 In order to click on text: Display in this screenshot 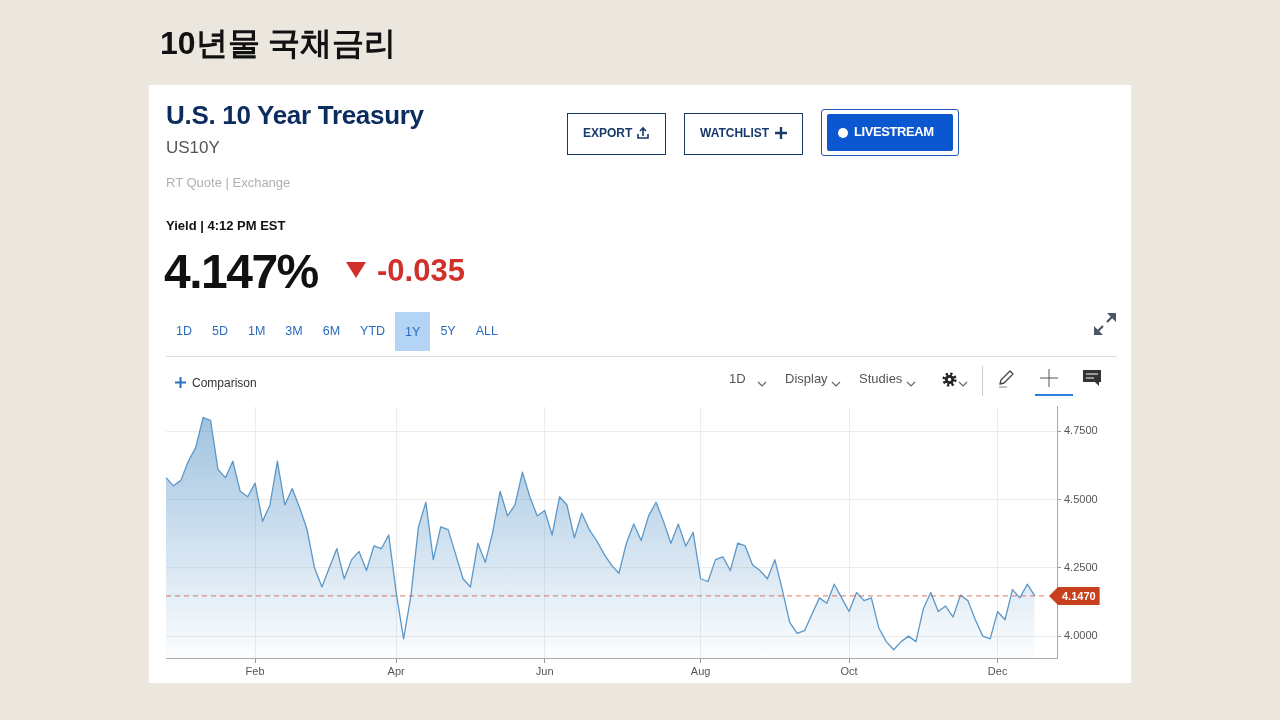, I will do `click(806, 379)`.